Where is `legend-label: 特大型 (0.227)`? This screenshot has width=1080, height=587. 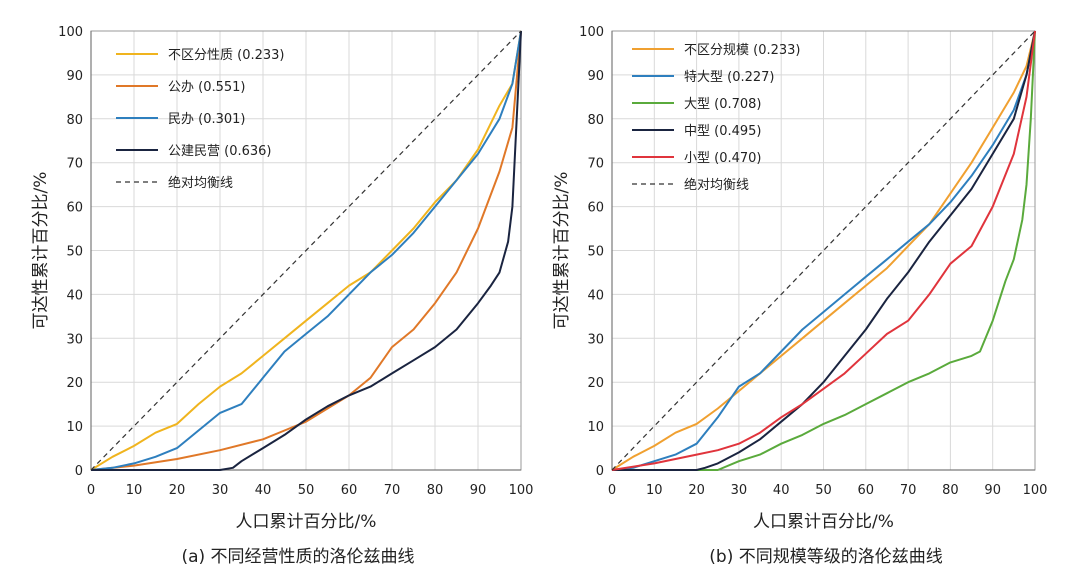
legend-label: 特大型 (0.227) is located at coordinates (729, 77).